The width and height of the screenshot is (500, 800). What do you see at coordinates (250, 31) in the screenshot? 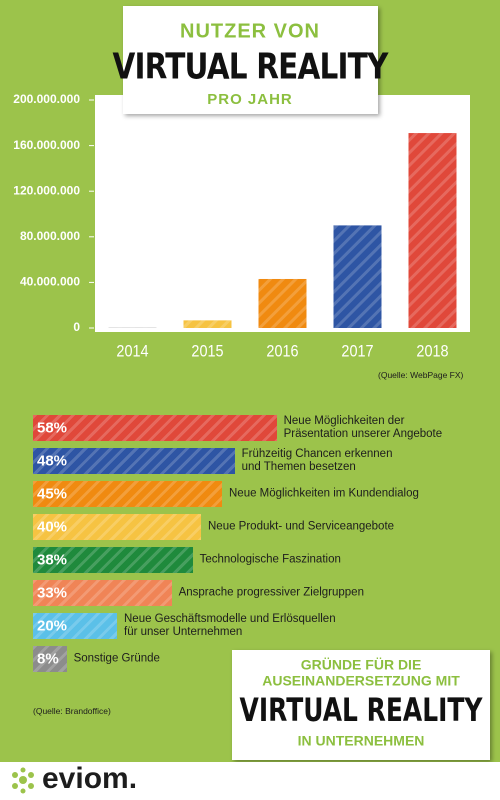
I see `chart-title: NUTZER VON` at bounding box center [250, 31].